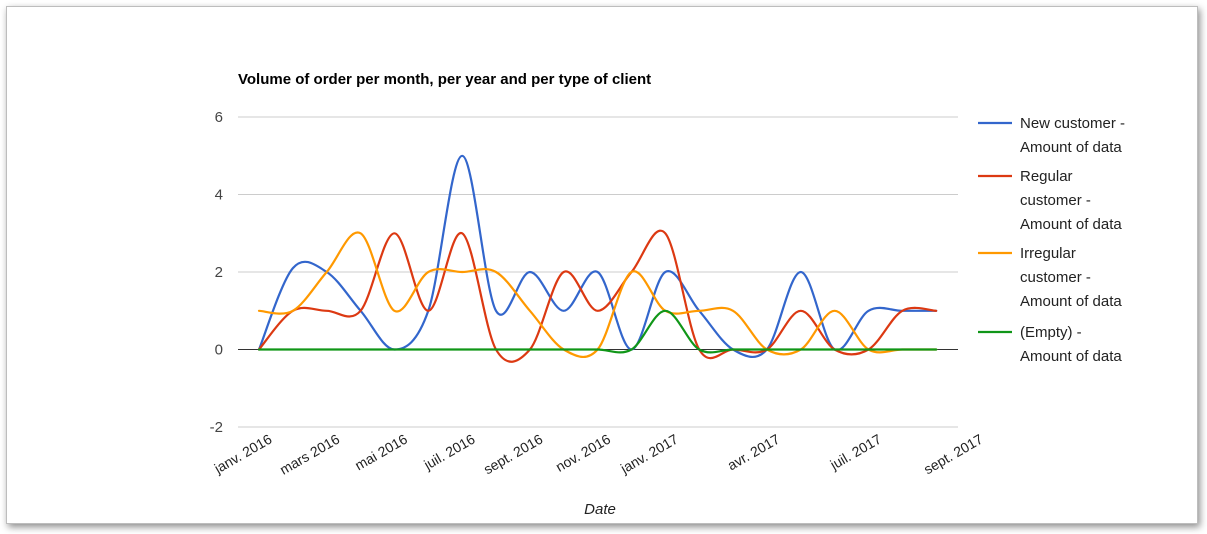  What do you see at coordinates (219, 117) in the screenshot?
I see `y-tick-label: 6` at bounding box center [219, 117].